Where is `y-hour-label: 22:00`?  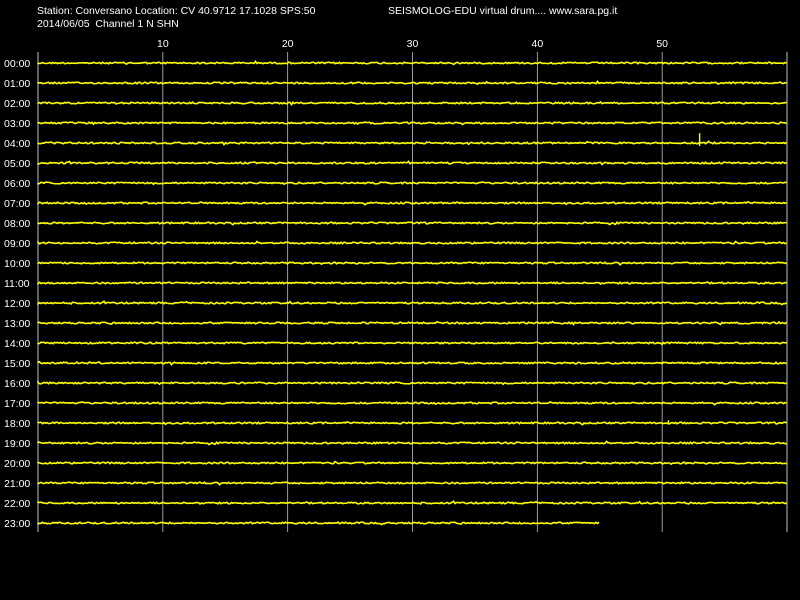 y-hour-label: 22:00 is located at coordinates (17, 504).